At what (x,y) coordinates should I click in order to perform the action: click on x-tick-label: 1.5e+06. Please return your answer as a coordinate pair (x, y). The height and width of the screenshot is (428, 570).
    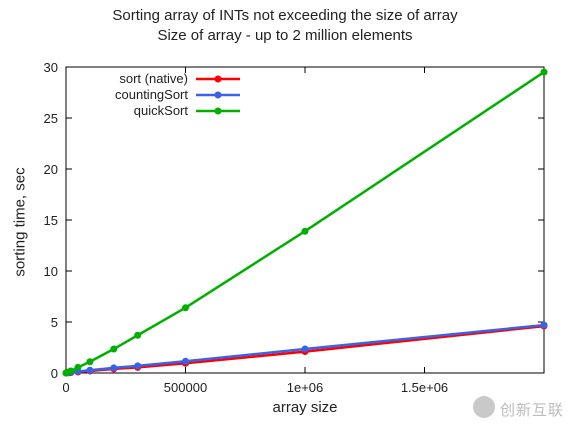
    Looking at the image, I should click on (424, 387).